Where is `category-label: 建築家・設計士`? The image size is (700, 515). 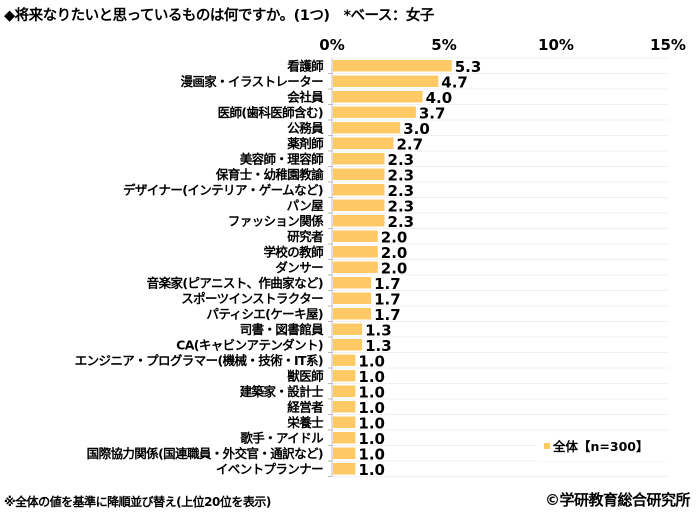 category-label: 建築家・設計士 is located at coordinates (282, 391).